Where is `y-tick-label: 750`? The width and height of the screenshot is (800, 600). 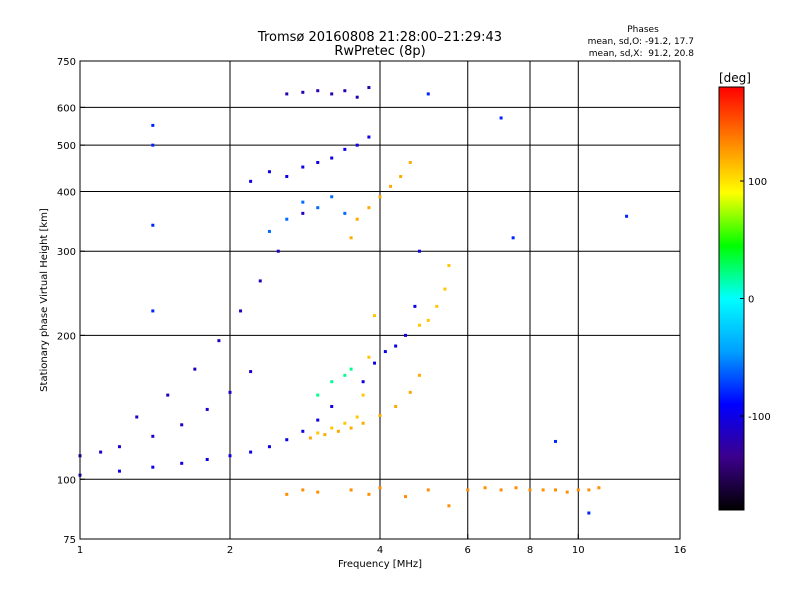 y-tick-label: 750 is located at coordinates (66, 62).